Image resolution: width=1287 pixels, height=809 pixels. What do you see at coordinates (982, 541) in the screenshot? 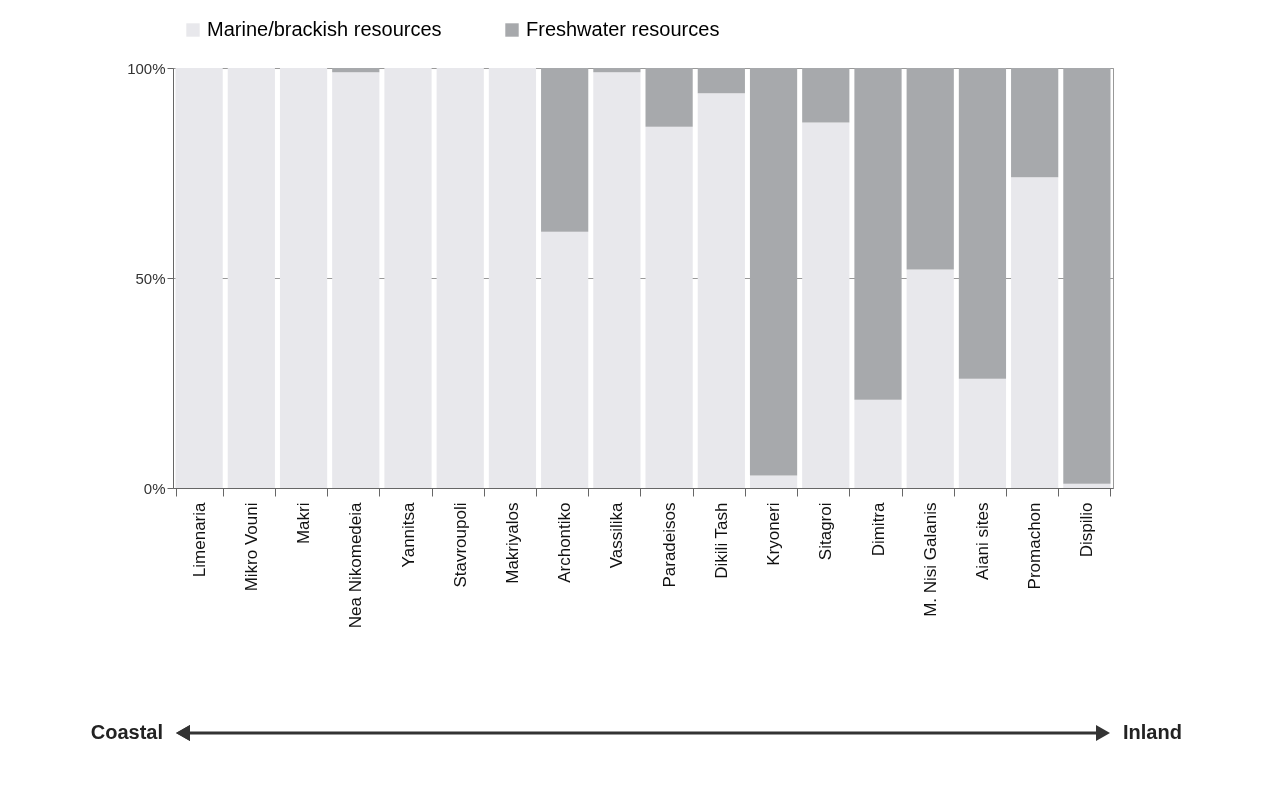
I see `x-tick-label: Aiani sites` at bounding box center [982, 541].